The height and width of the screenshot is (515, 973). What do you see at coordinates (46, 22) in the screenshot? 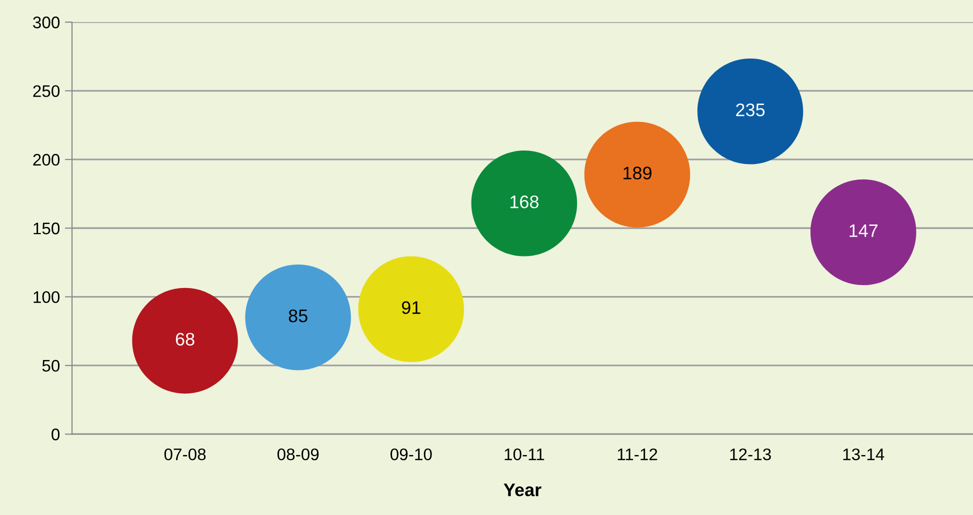
I see `y-tick-label: 300` at bounding box center [46, 22].